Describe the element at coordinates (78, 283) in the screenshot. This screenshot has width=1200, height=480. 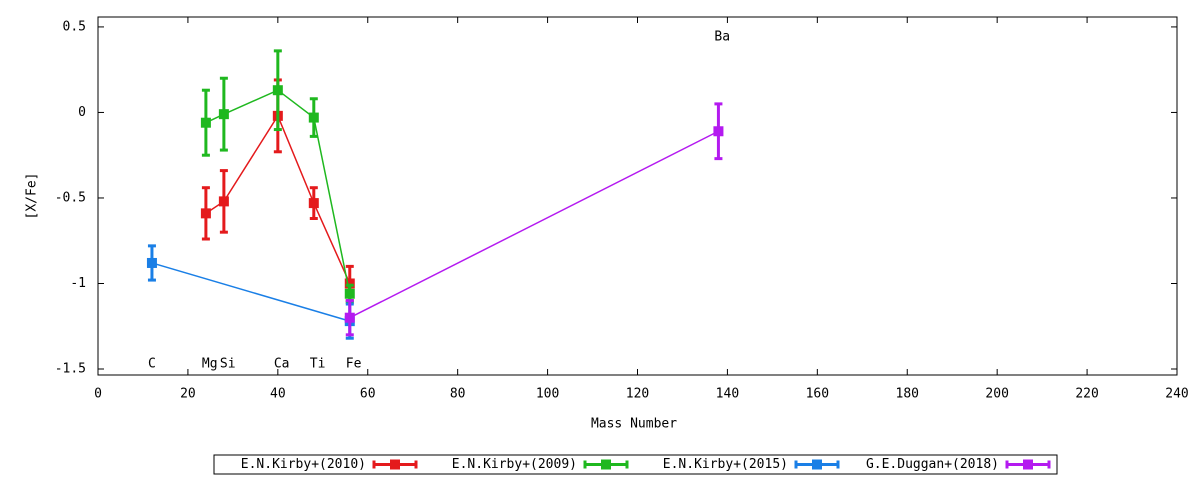
I see `y-tick-label: -1` at that location.